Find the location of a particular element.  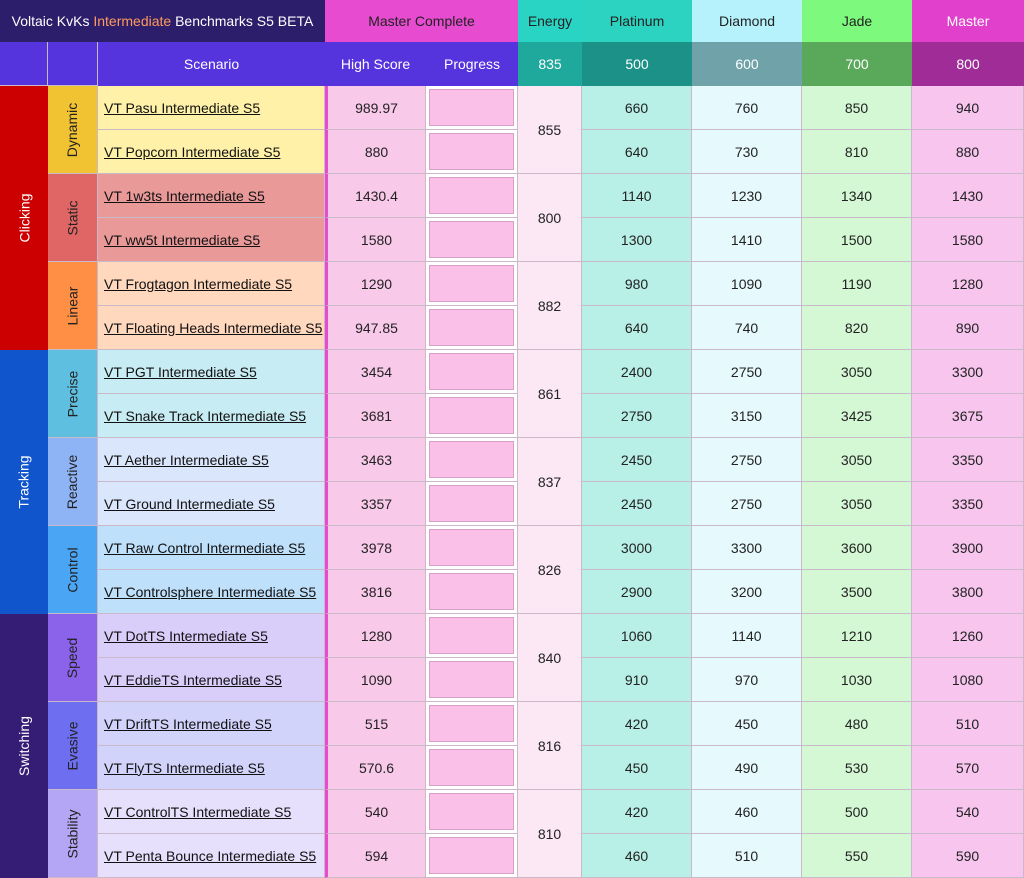

rank-threshold-master: 1430 is located at coordinates (968, 196).